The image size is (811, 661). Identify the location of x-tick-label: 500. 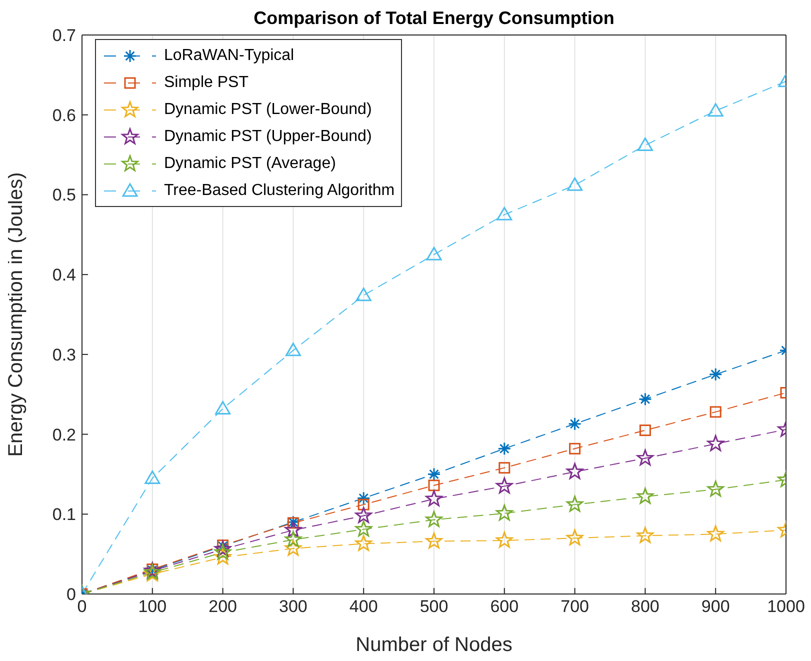
(434, 606).